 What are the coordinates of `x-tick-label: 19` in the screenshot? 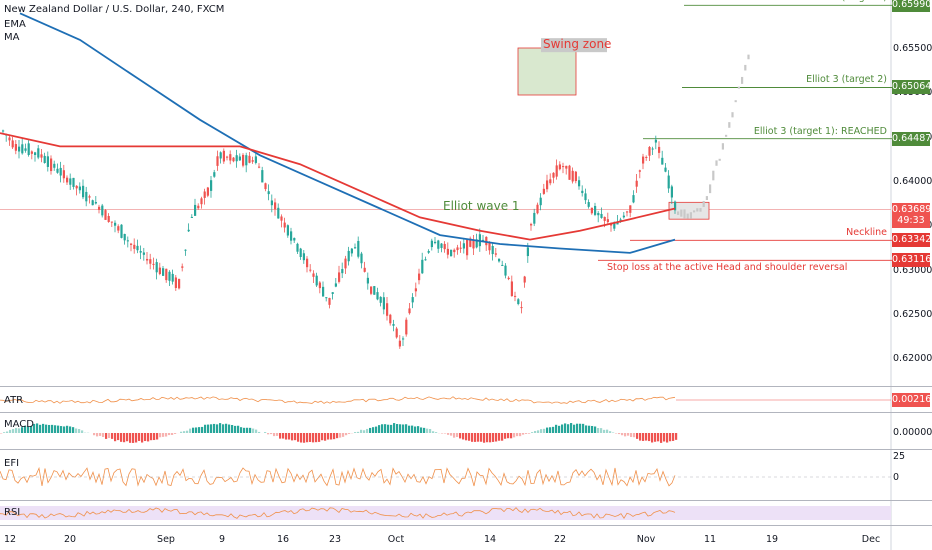 It's located at (772, 539).